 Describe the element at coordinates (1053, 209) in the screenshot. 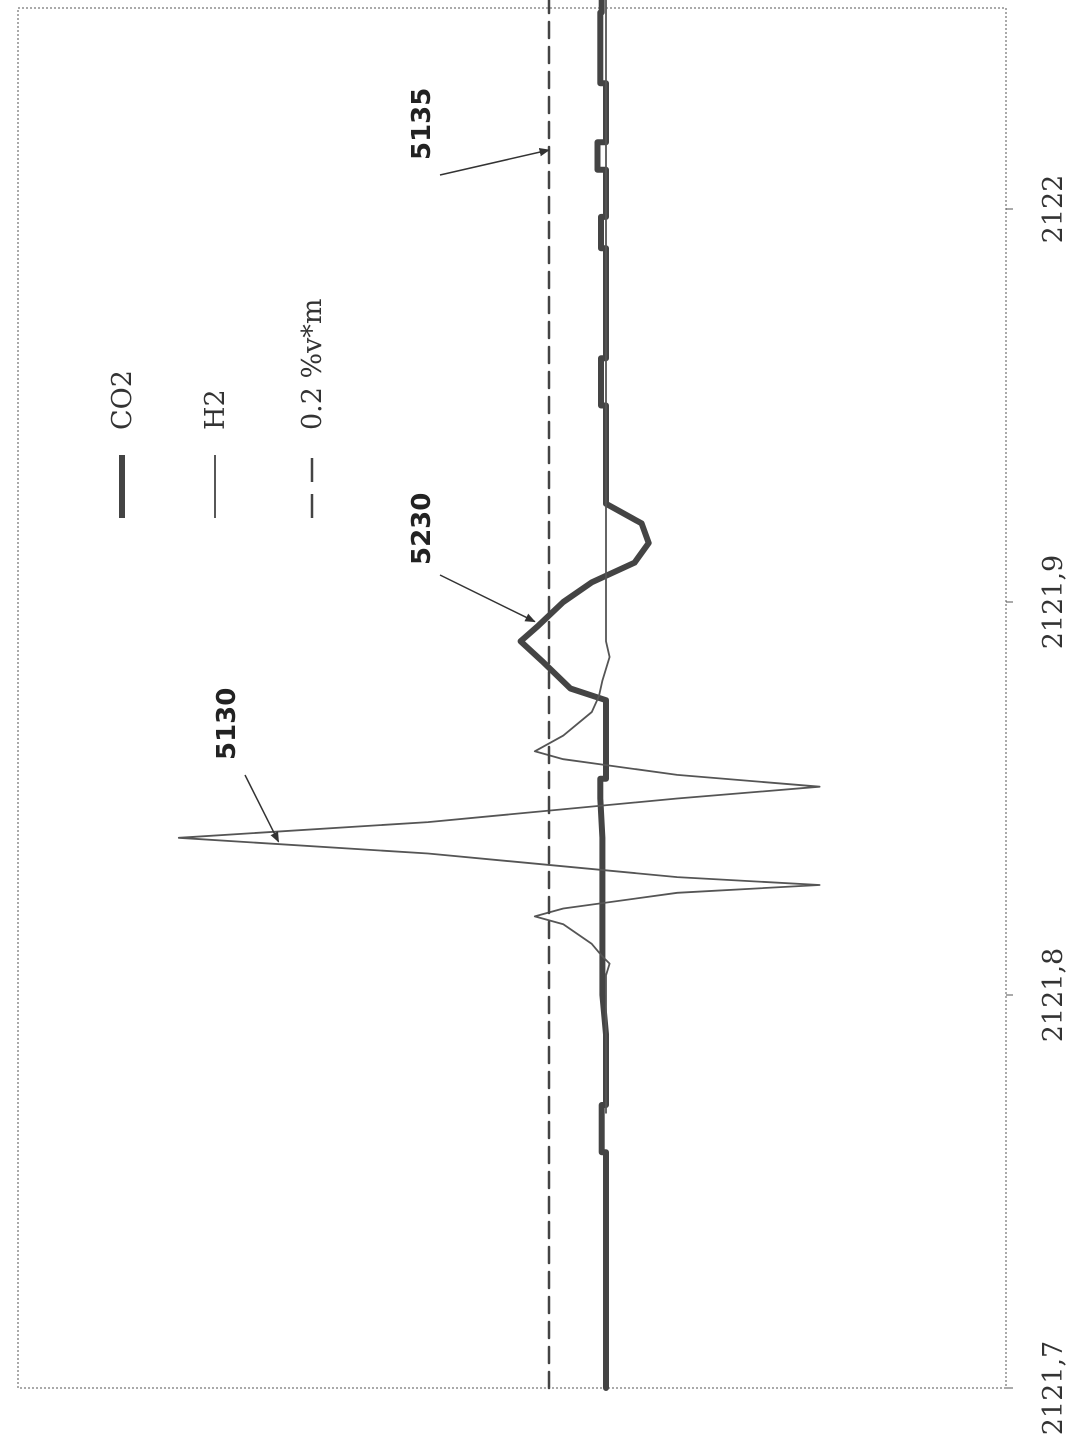

I see `x-tick-label: 2122` at that location.